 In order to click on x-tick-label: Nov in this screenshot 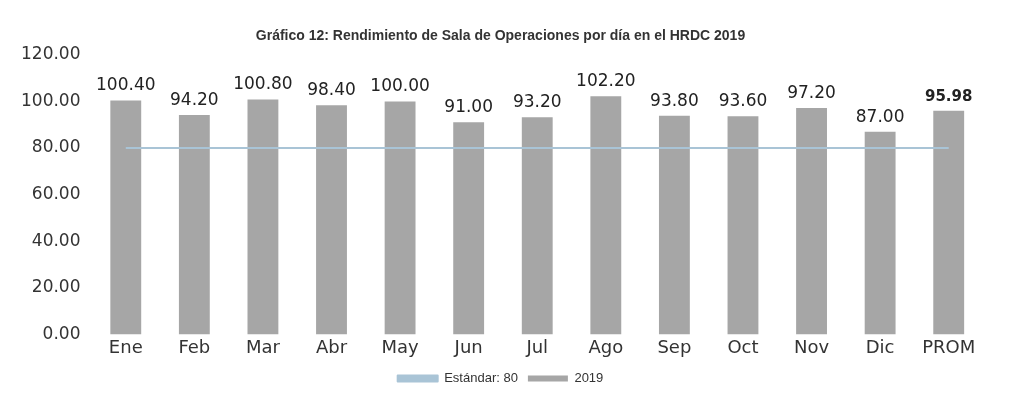, I will do `click(811, 346)`.